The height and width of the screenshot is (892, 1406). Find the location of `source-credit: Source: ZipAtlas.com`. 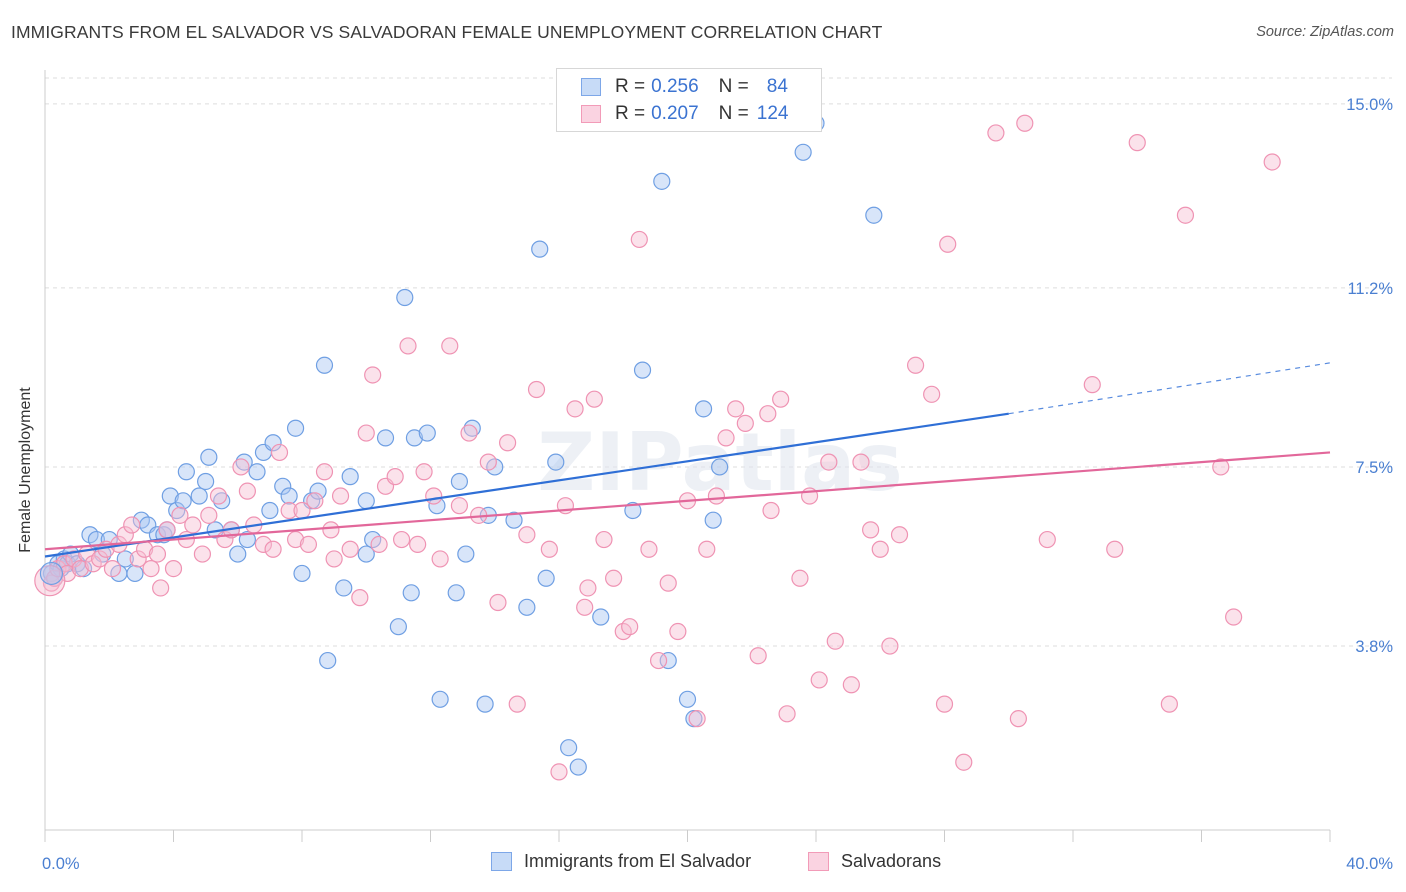

source-credit: Source: ZipAtlas.com is located at coordinates (1325, 32).